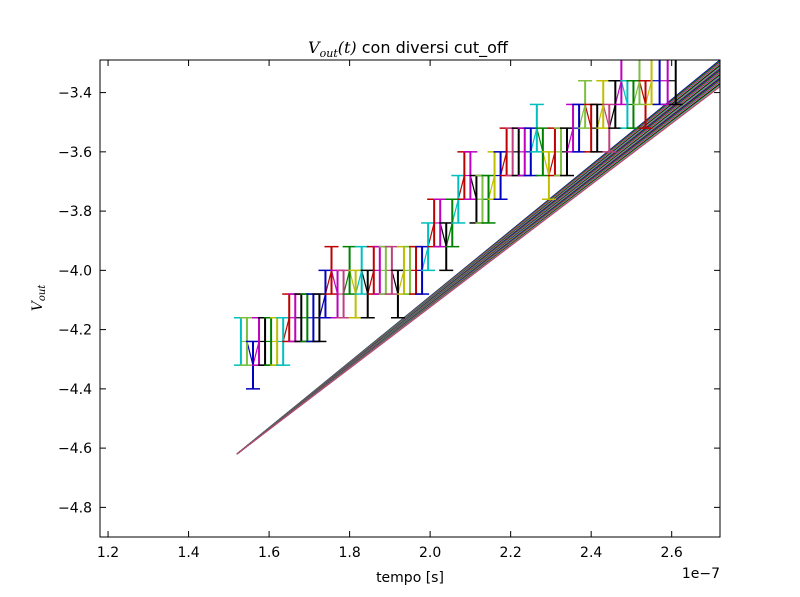  Describe the element at coordinates (410, 578) in the screenshot. I see `x-axis-label: tempo [s]` at that location.